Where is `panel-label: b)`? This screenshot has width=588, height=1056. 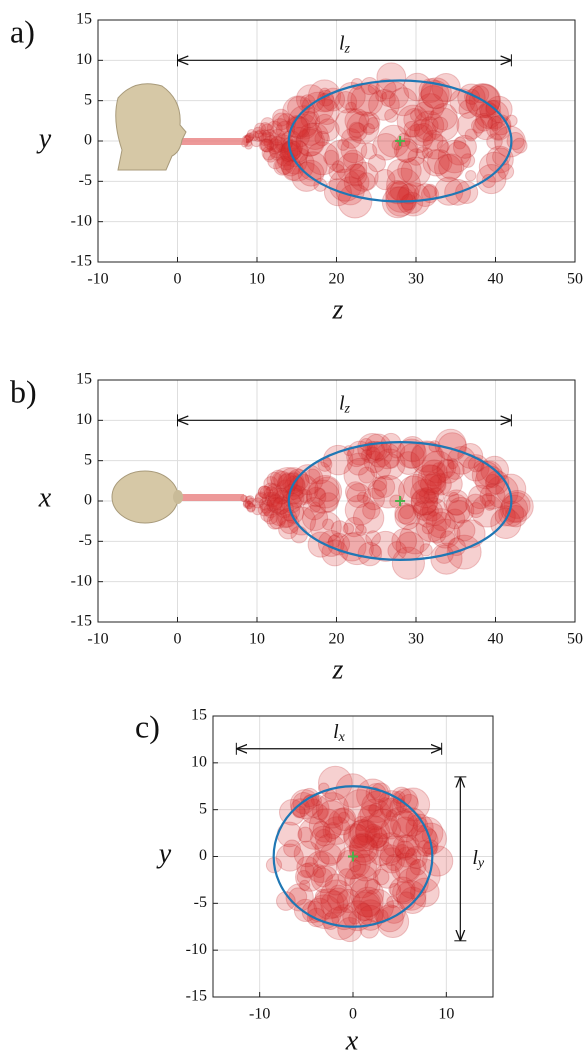
panel-label: b) is located at coordinates (23, 391).